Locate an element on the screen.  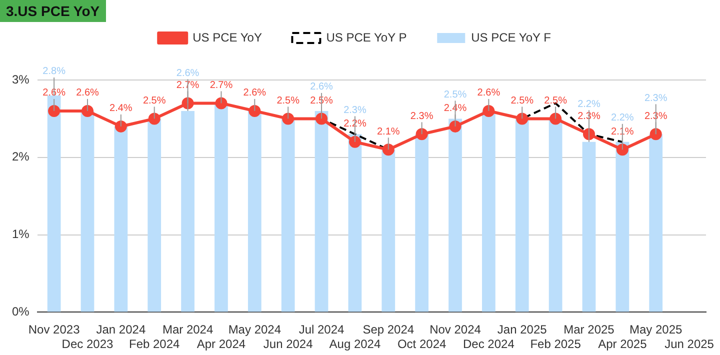
x-tick-label: Apr 2025 is located at coordinates (623, 344).